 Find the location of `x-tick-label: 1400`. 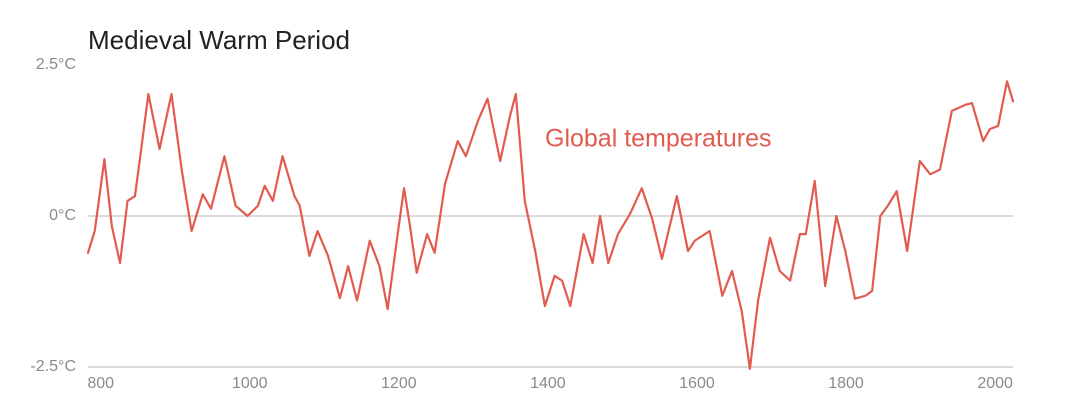

x-tick-label: 1400 is located at coordinates (548, 383).